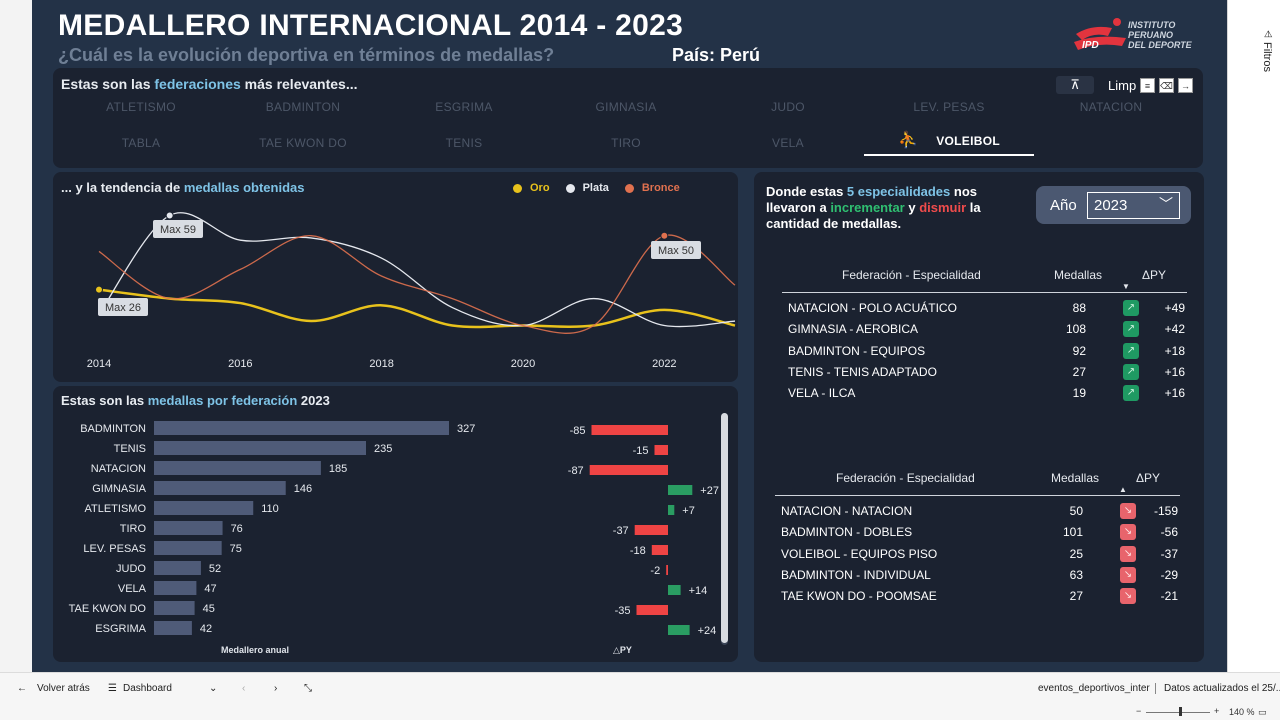  Describe the element at coordinates (523, 364) in the screenshot. I see `x-tick-label: 2020` at that location.